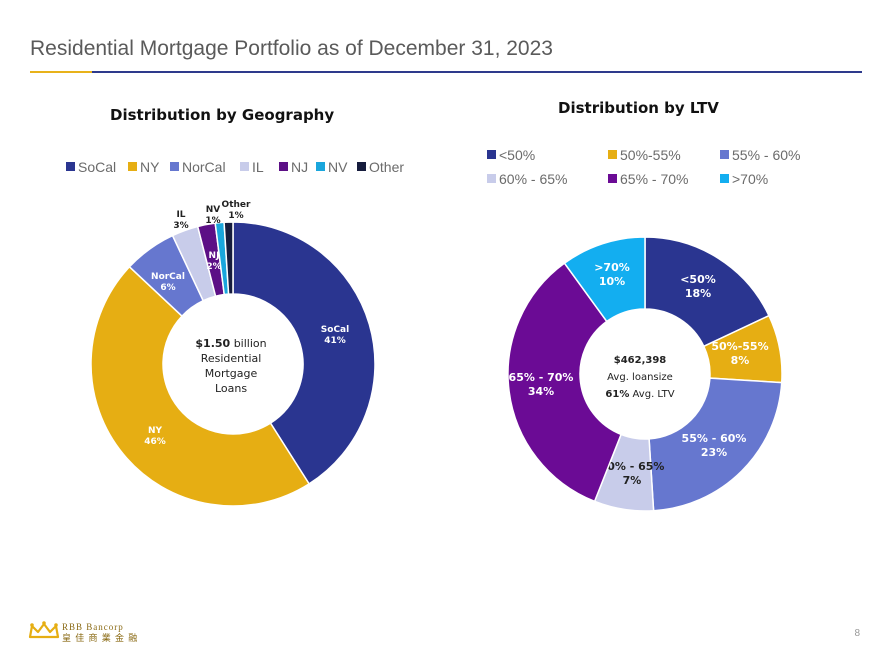 Image resolution: width=880 pixels, height=660 pixels. Describe the element at coordinates (236, 205) in the screenshot. I see `geo-label-other: Other` at that location.